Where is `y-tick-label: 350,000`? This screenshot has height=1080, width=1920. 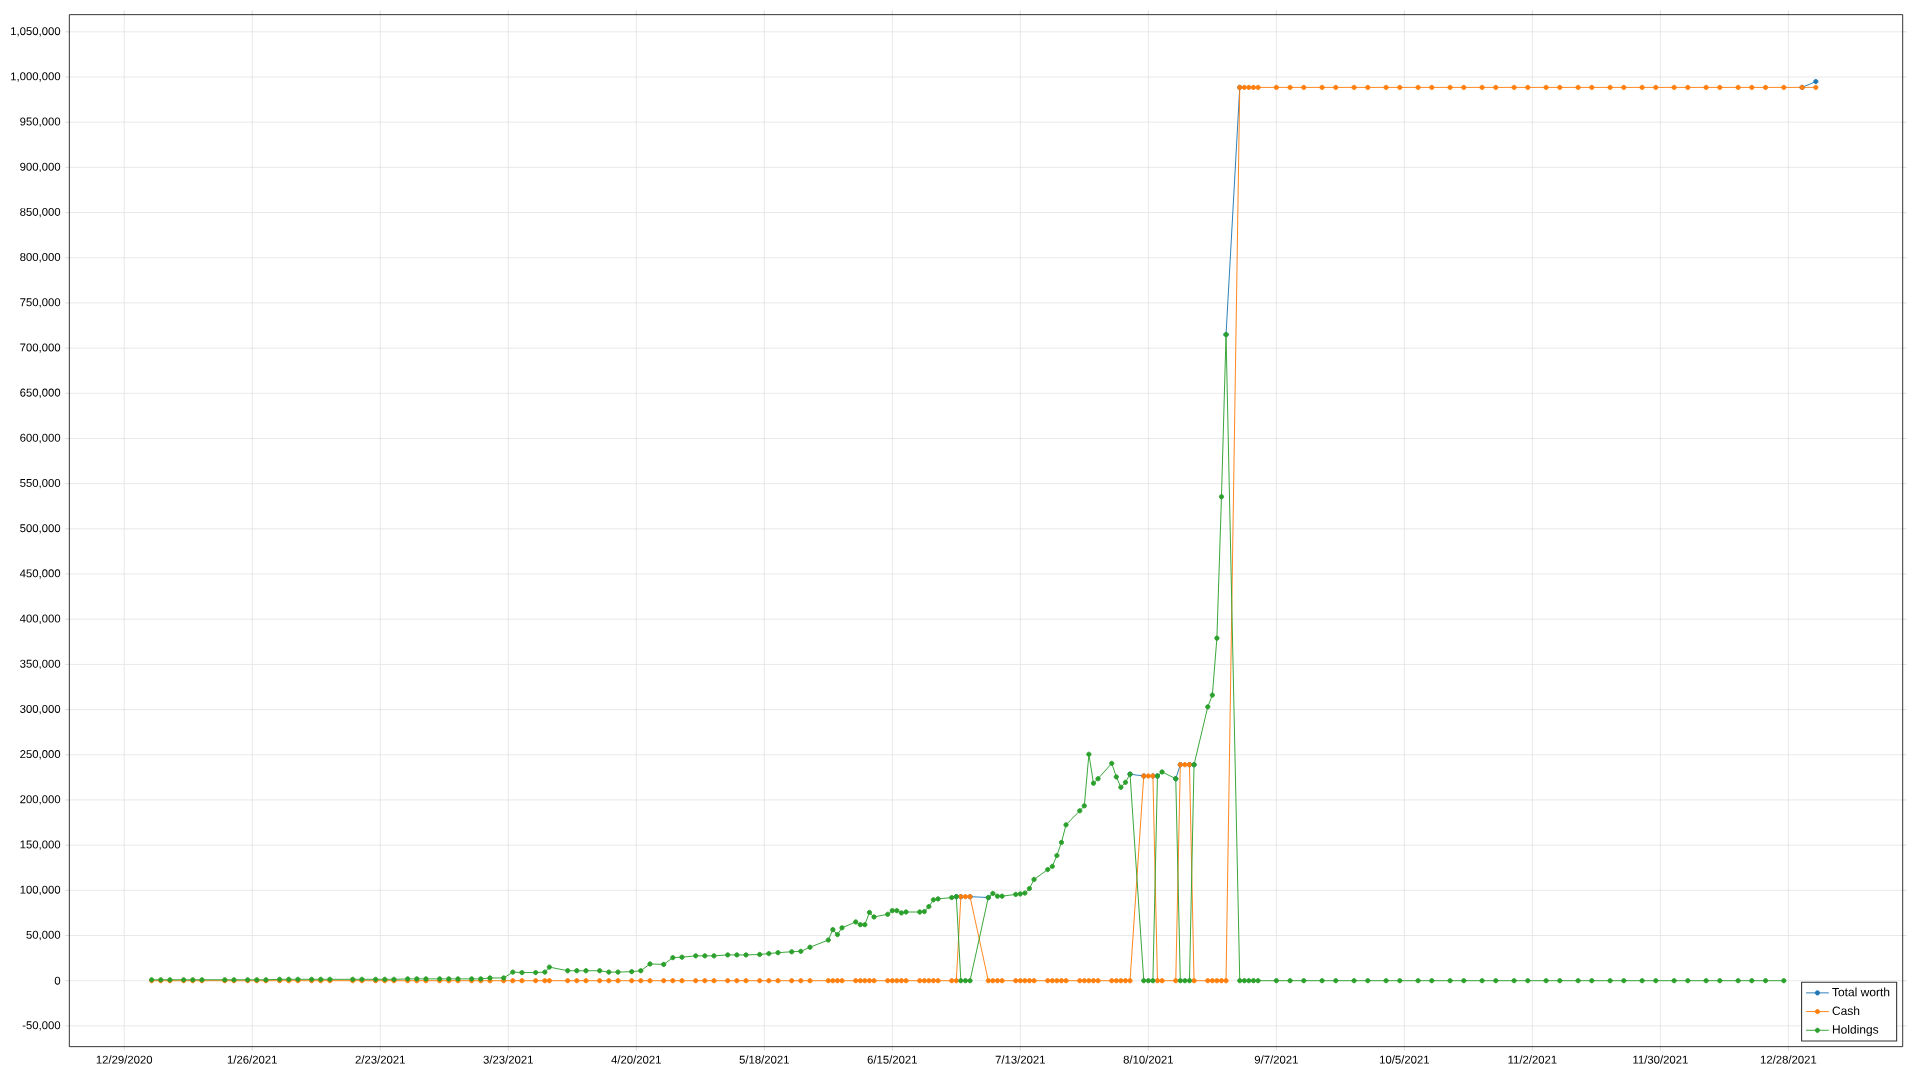 y-tick-label: 350,000 is located at coordinates (40, 664).